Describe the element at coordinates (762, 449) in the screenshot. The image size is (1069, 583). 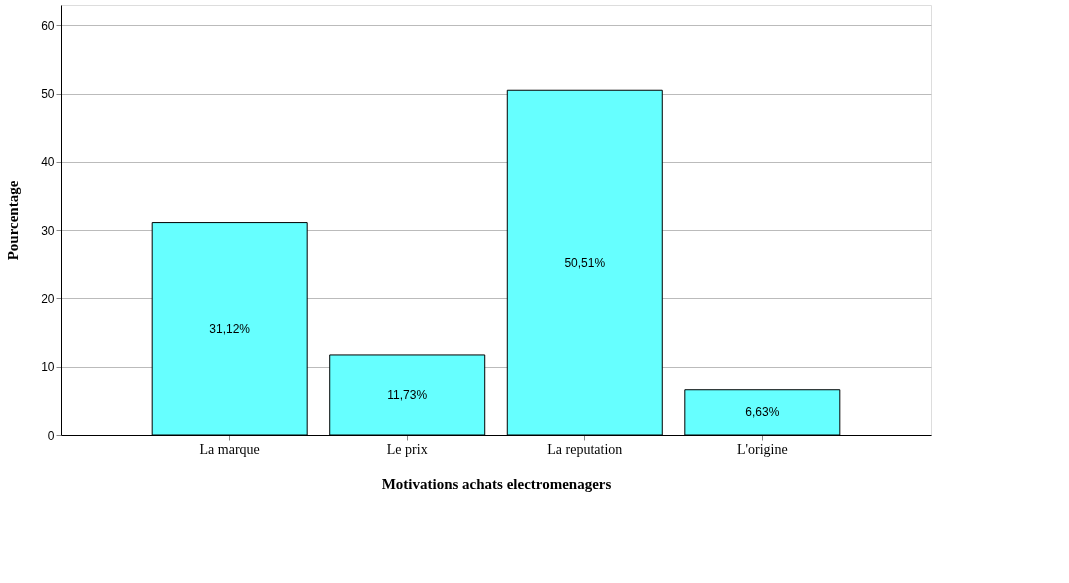
I see `x-tick-label: L'origine` at that location.